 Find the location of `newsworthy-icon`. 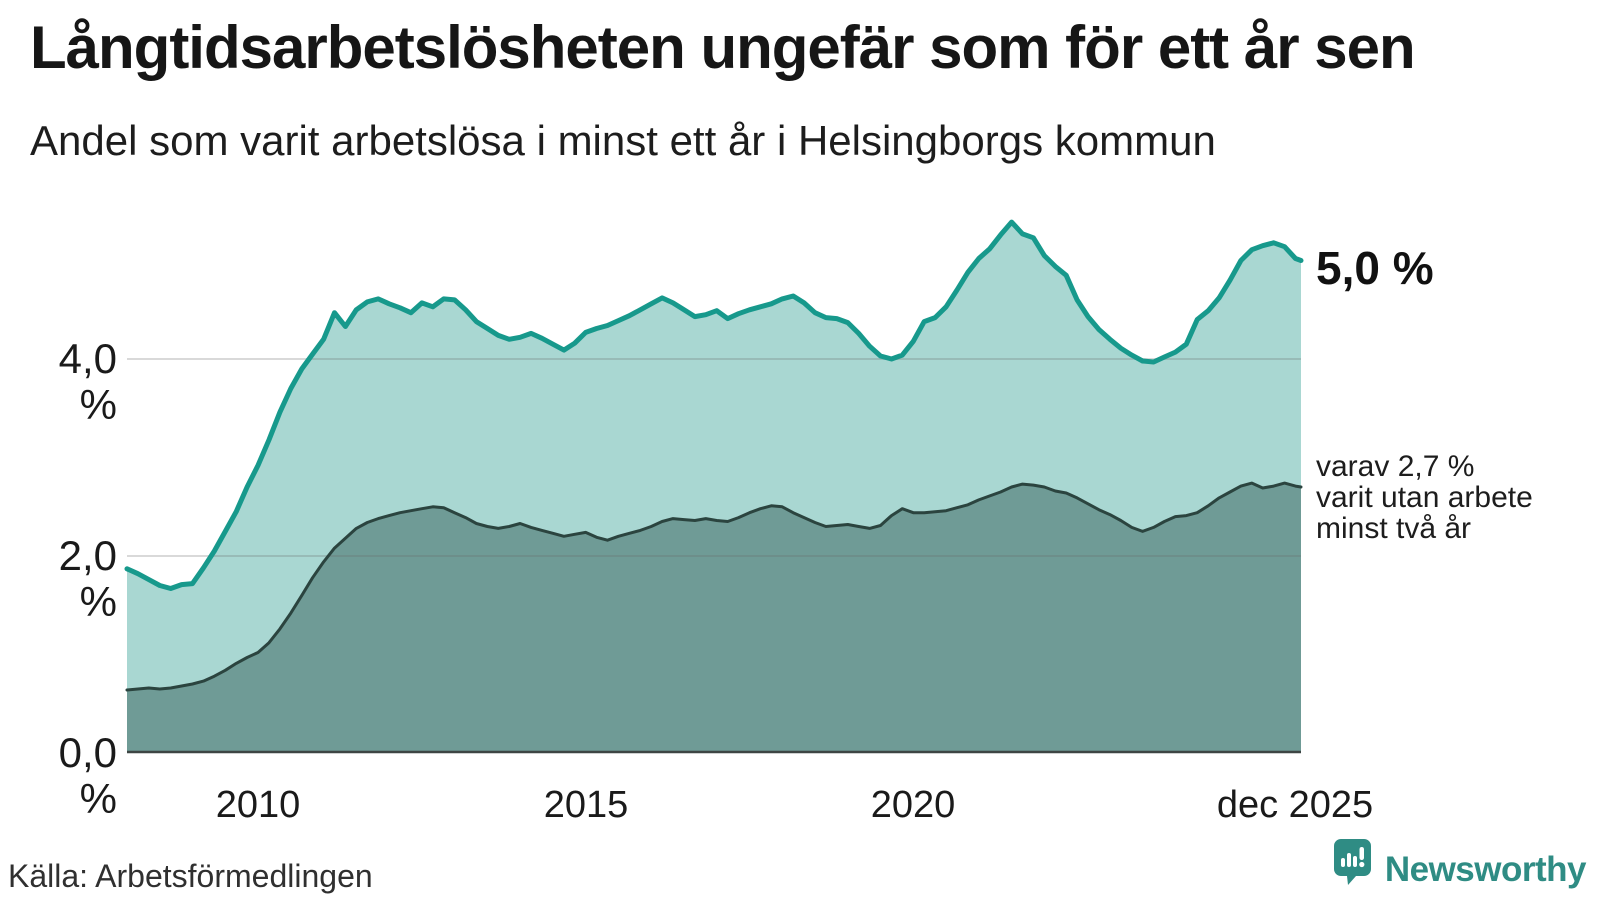

newsworthy-icon is located at coordinates (1352, 862).